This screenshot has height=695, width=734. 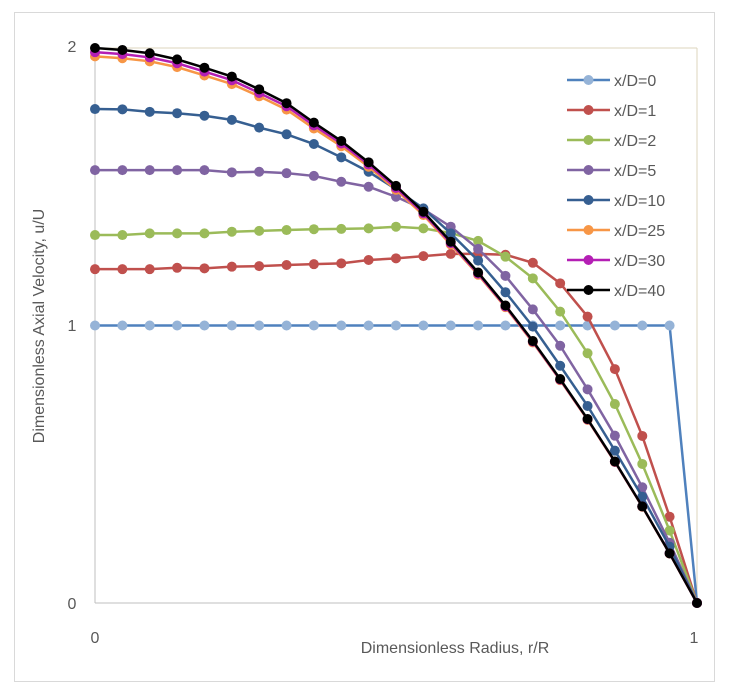 I want to click on legend-item: x/D=1, so click(x=611, y=111).